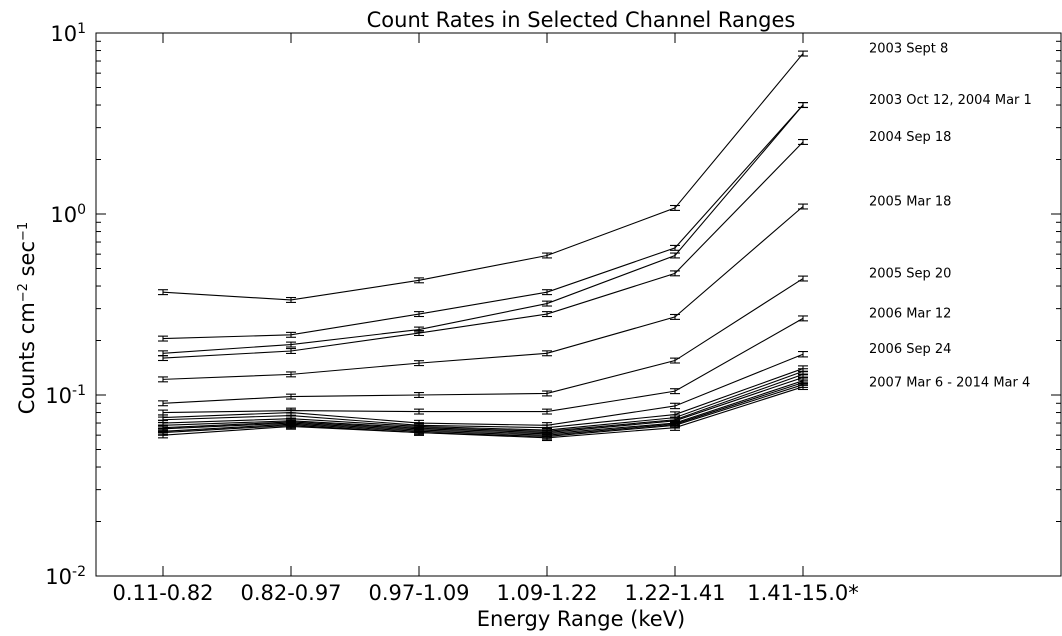 This screenshot has height=636, width=1062. What do you see at coordinates (81, 210) in the screenshot?
I see `y-tick-exp: 0` at bounding box center [81, 210].